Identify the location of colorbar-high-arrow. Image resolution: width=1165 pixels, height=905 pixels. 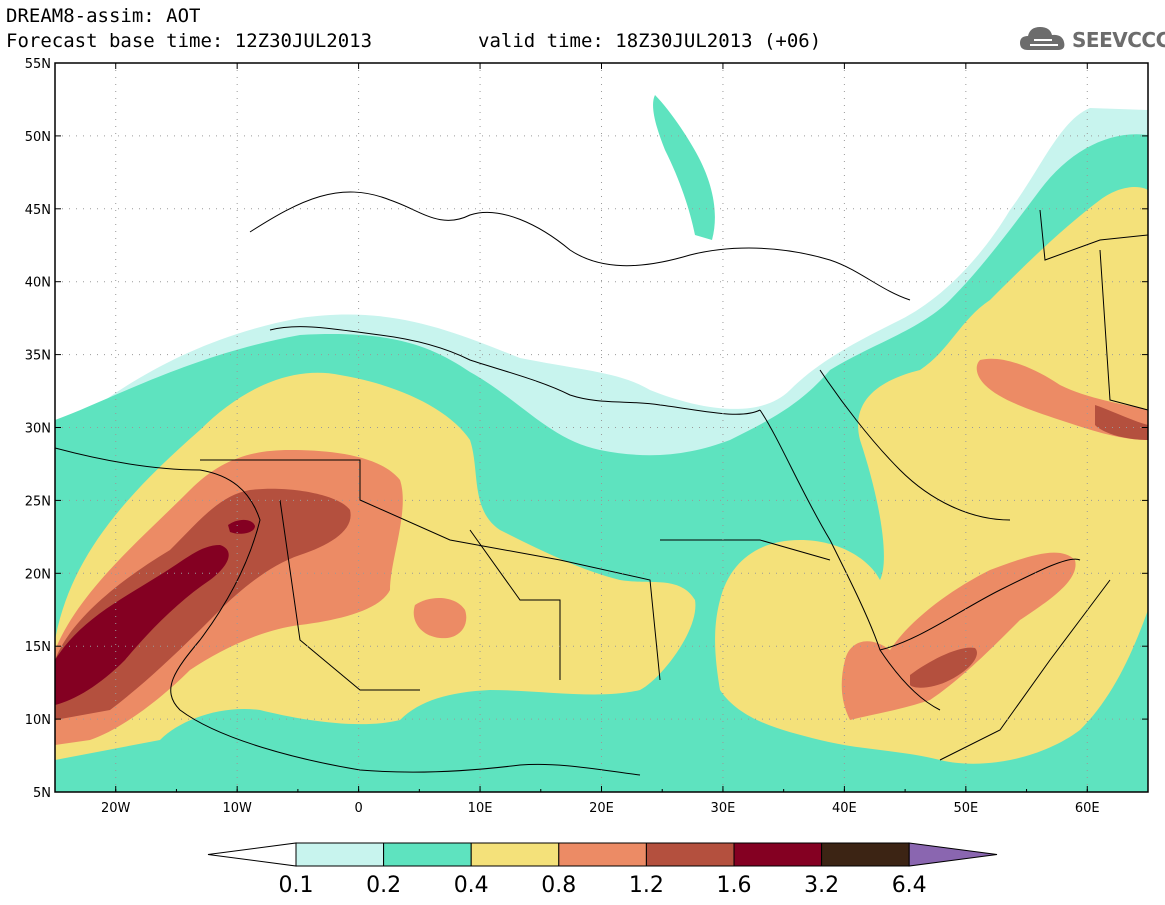
(953, 854).